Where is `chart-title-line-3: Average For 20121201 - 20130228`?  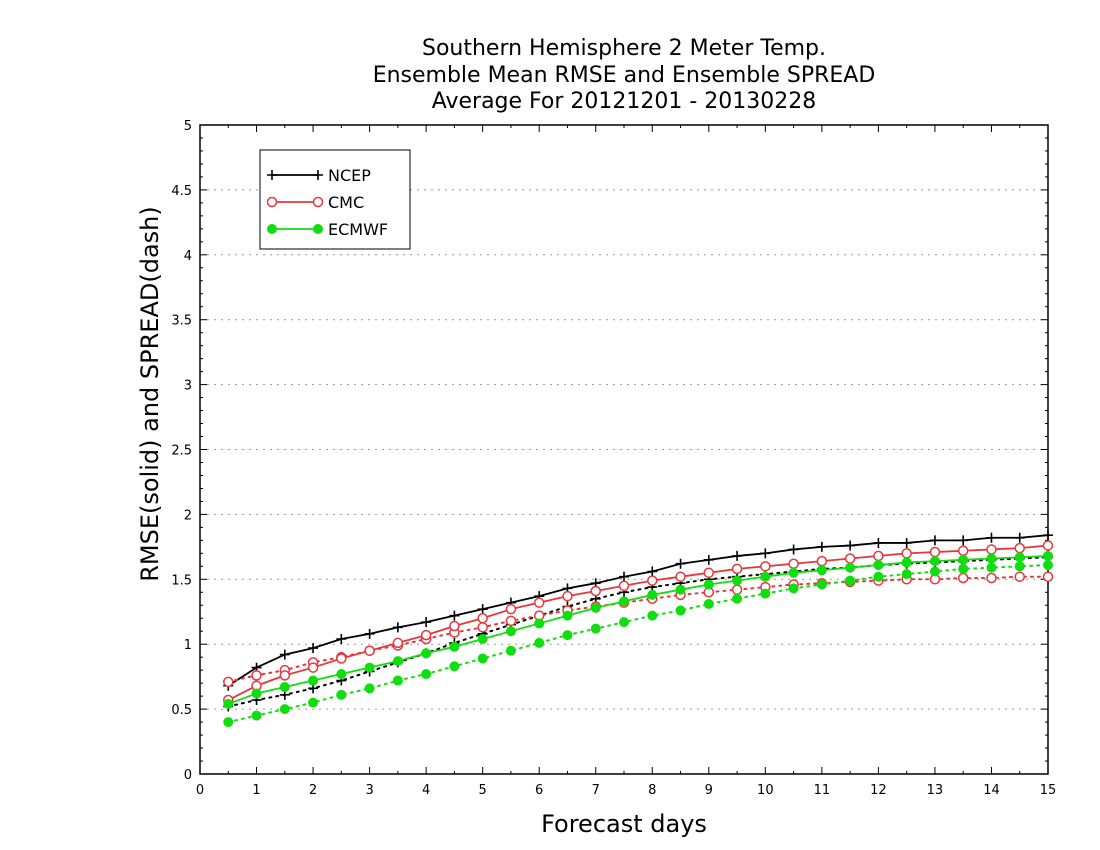 chart-title-line-3: Average For 20121201 - 20130228 is located at coordinates (624, 101).